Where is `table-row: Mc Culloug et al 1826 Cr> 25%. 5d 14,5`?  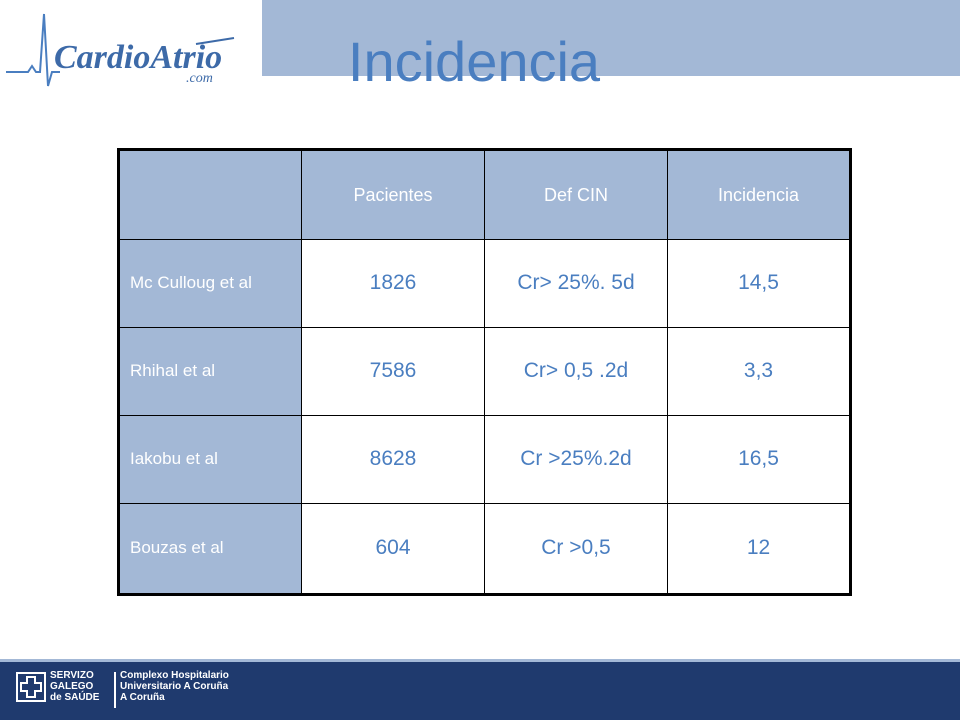
table-row: Mc Culloug et al 1826 Cr> 25%. 5d 14,5 is located at coordinates (484, 283).